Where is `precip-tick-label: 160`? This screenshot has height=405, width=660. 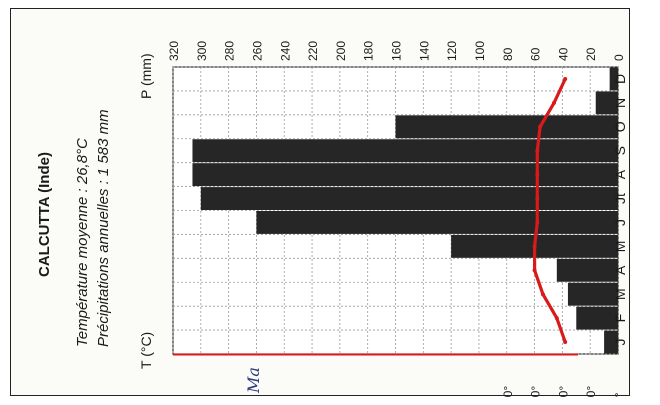
precip-tick-label: 160 is located at coordinates (397, 51).